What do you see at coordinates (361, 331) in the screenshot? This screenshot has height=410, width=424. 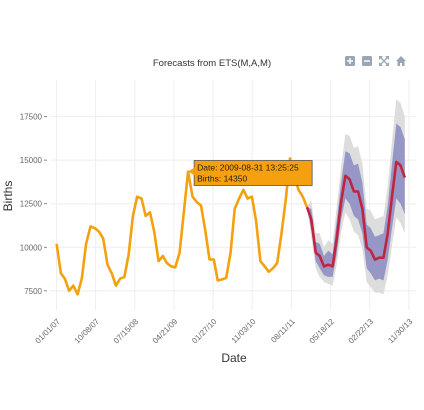 I see `x-tick-label: 02/22/13` at bounding box center [361, 331].